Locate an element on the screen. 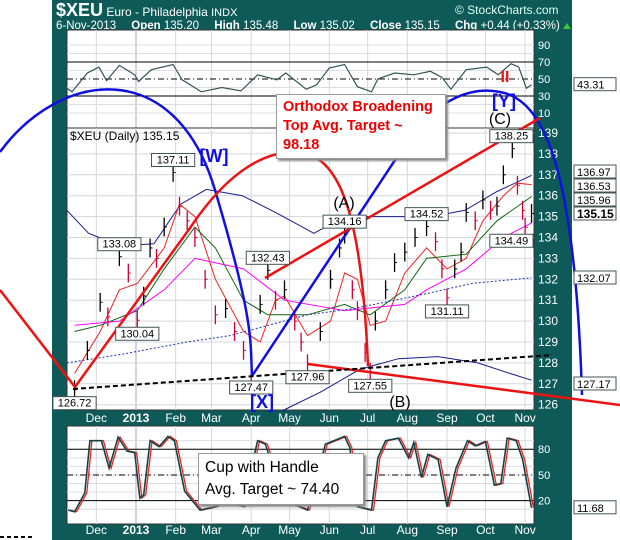 The image size is (620, 540). stochastic-d-line is located at coordinates (302, 474).